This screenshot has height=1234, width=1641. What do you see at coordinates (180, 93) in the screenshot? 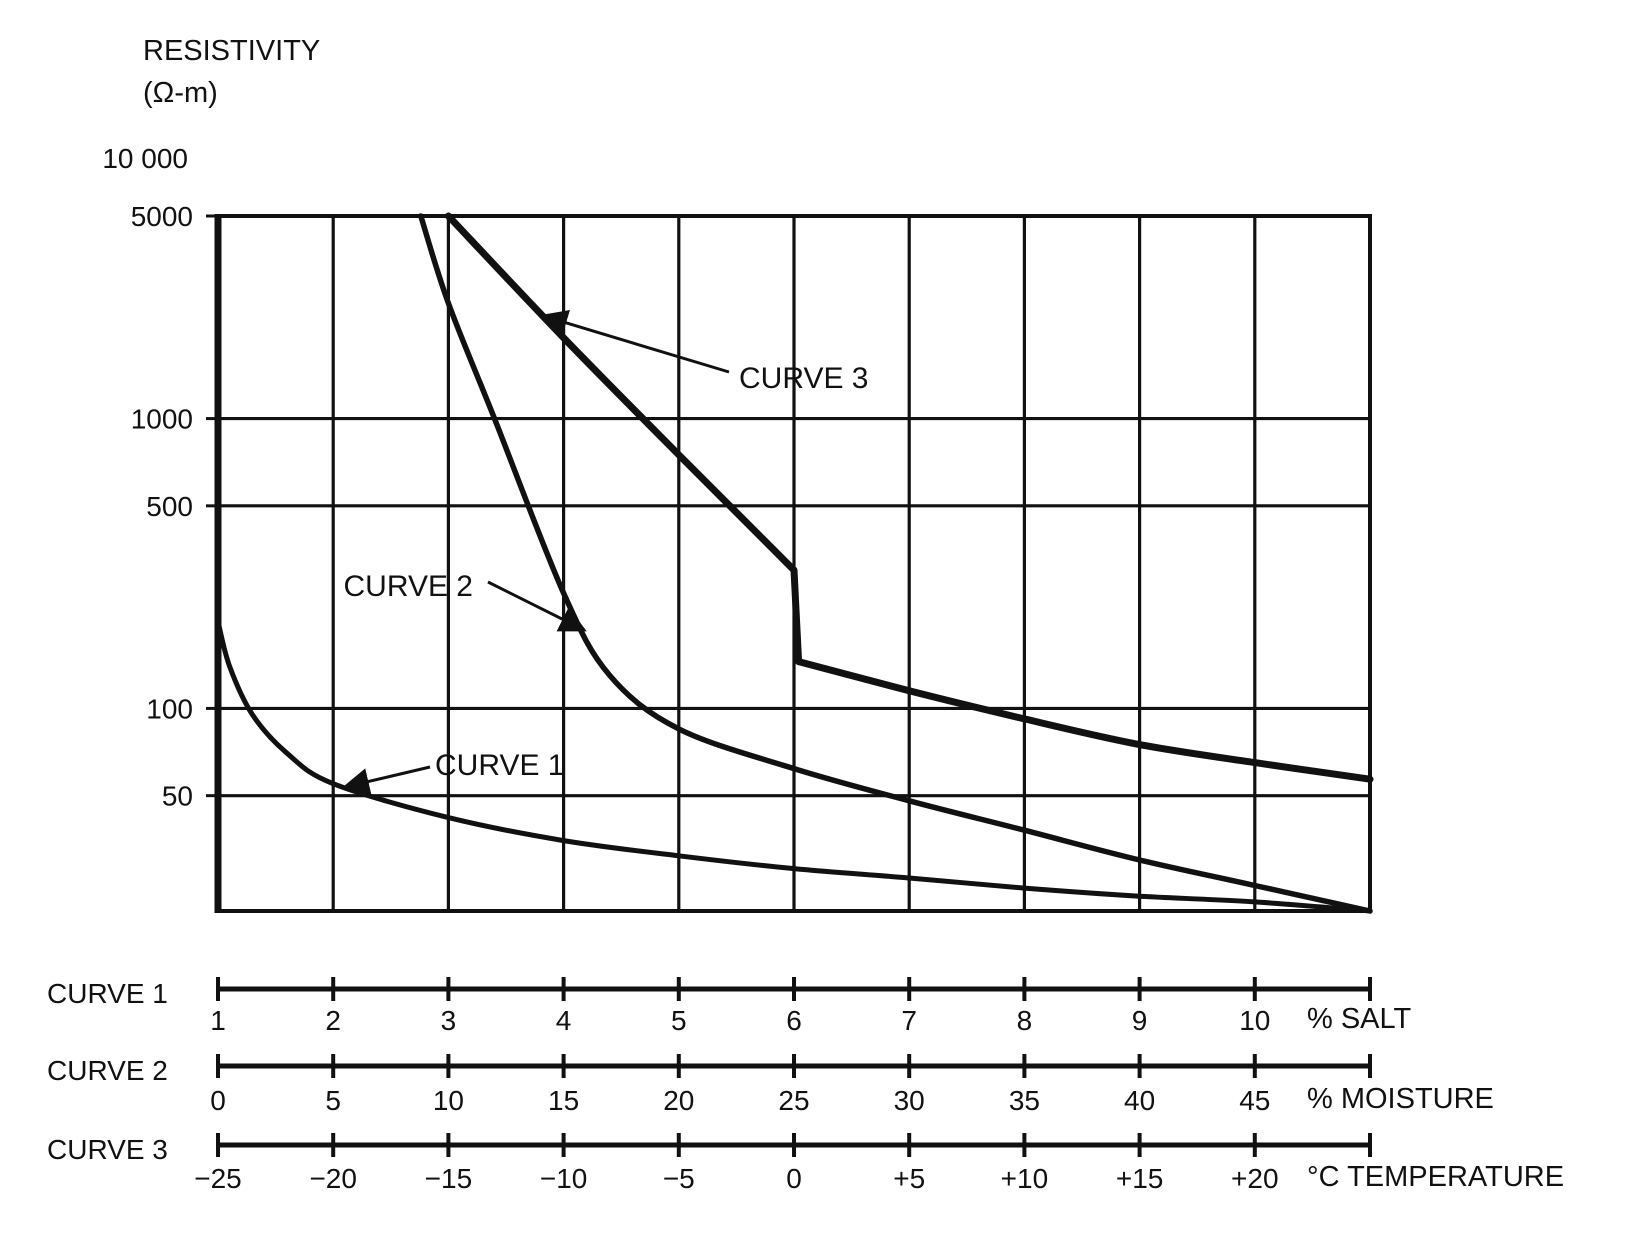
I see `y-axis-label-line2: (Ω-m)` at bounding box center [180, 93].